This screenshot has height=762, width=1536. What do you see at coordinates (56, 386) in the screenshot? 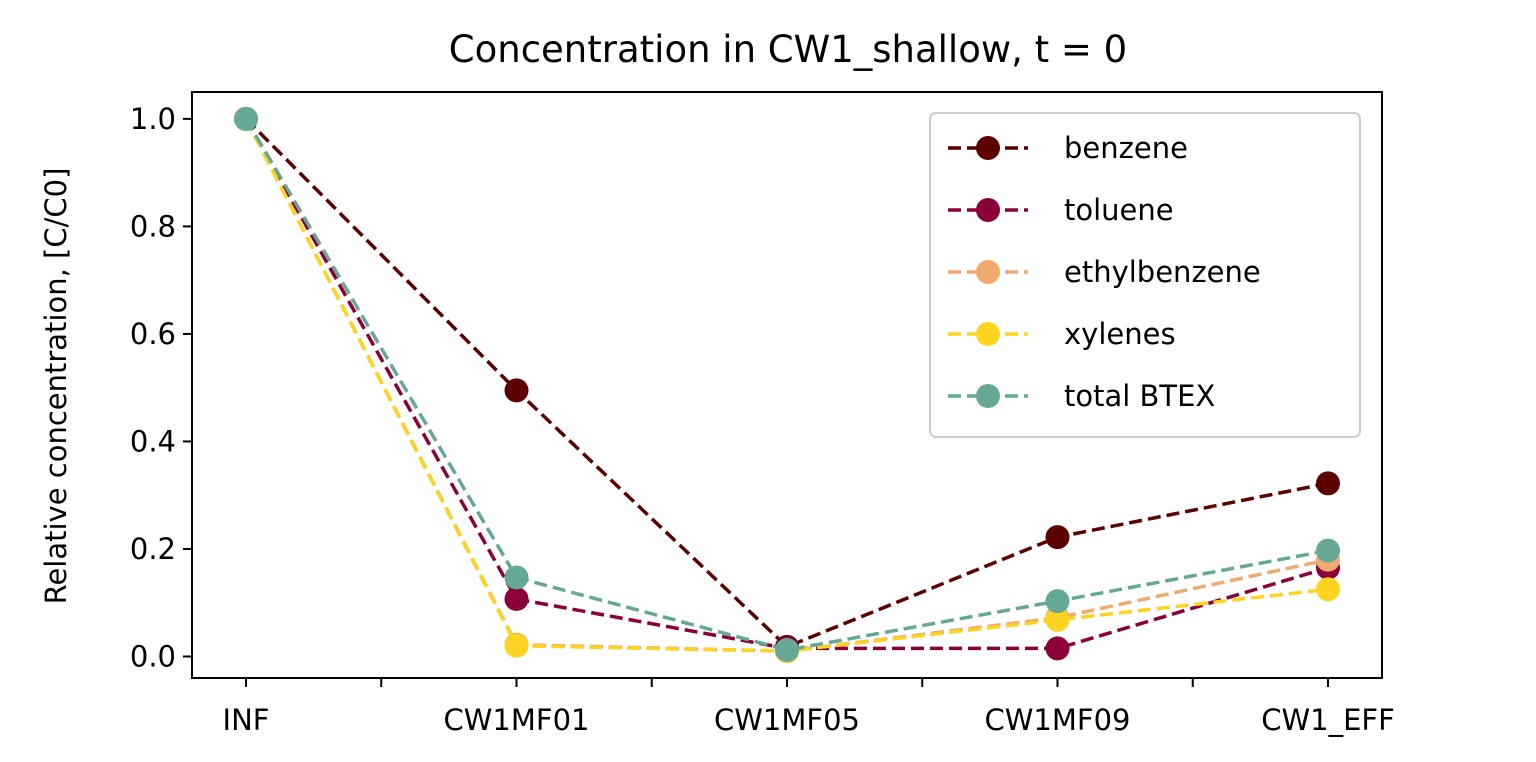
I see `y-axis-label: Relative concentration, [C/C0]` at bounding box center [56, 386].